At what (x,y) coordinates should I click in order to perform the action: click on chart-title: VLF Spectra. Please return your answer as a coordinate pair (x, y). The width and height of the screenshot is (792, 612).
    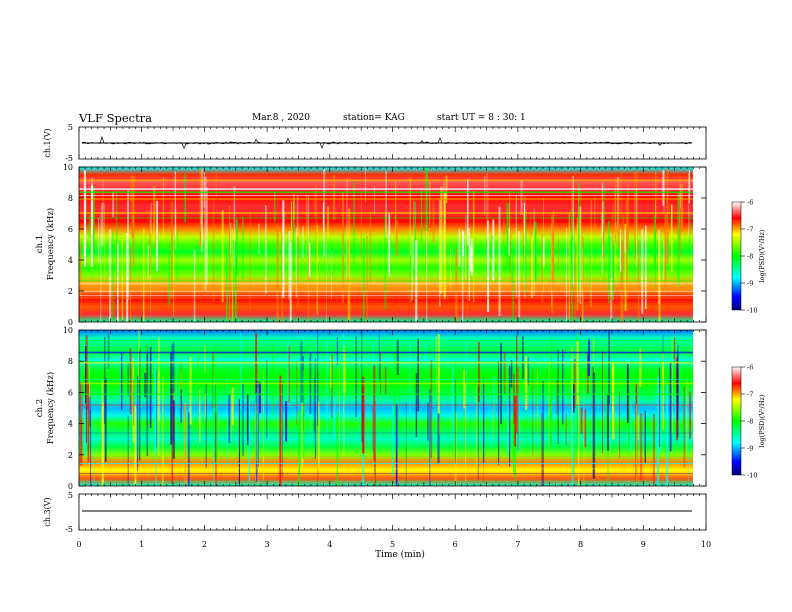
    Looking at the image, I should click on (116, 118).